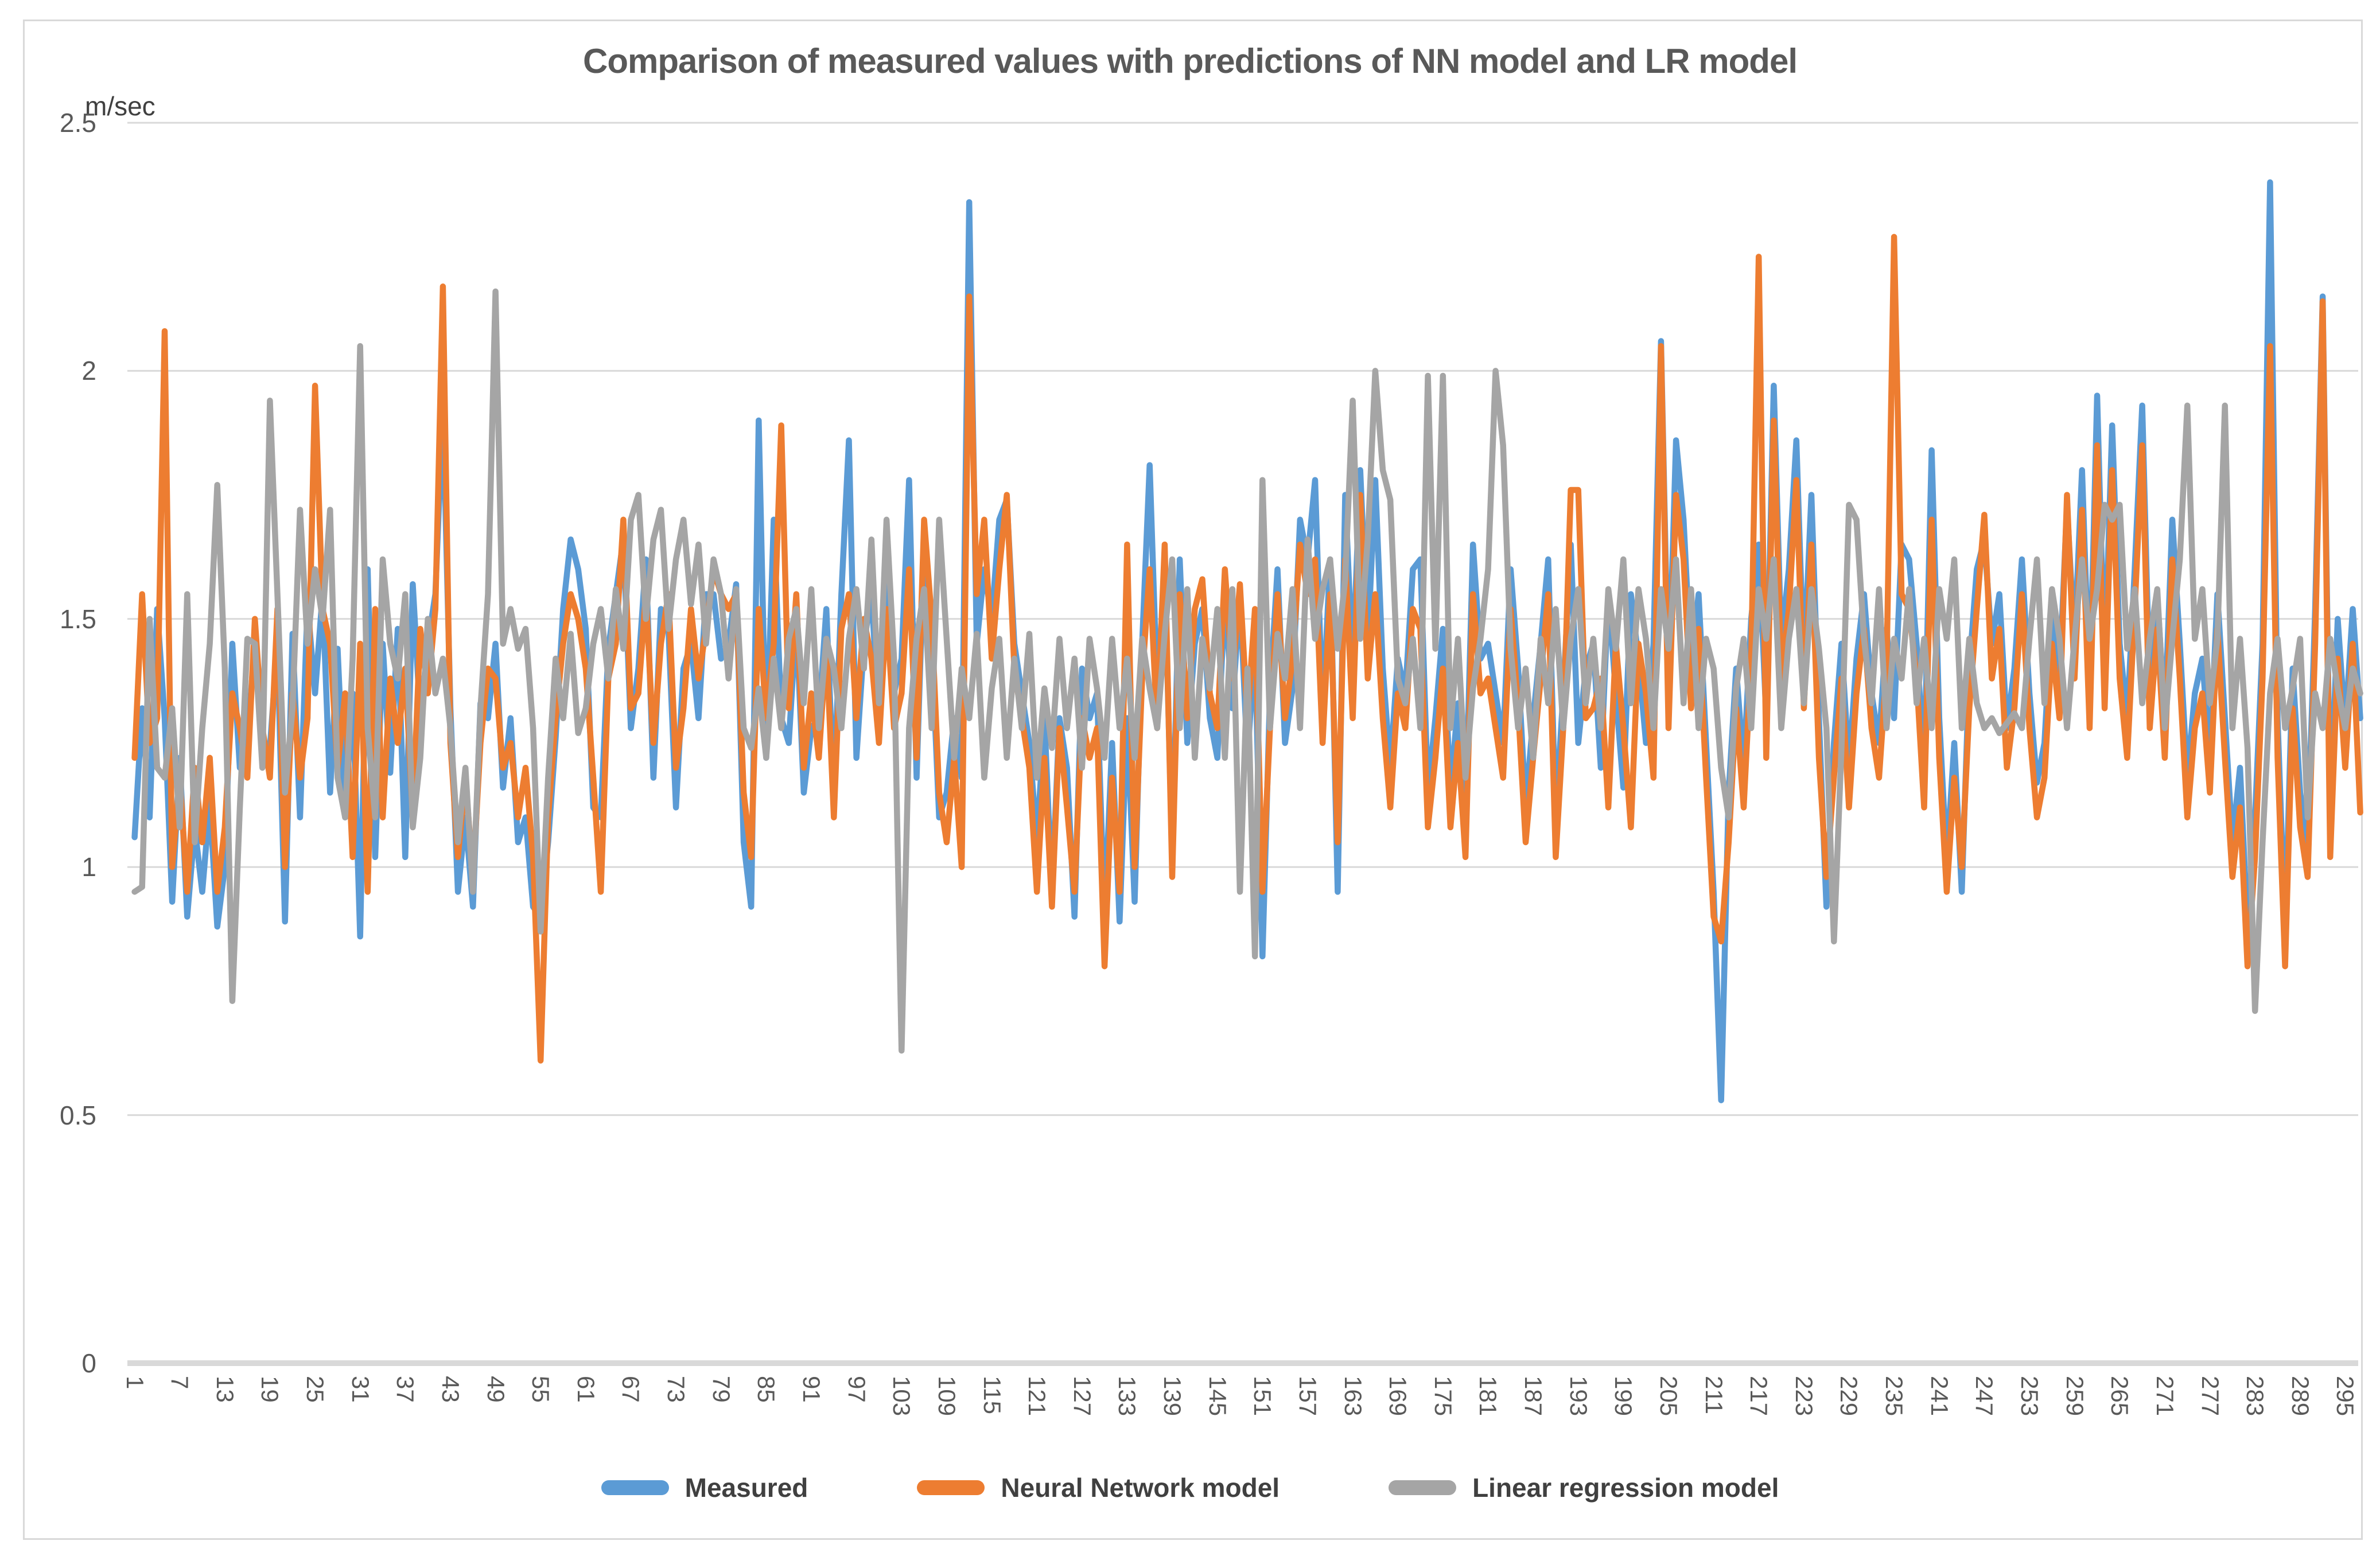 This screenshot has height=1568, width=2380. I want to click on x-tick-label: 55, so click(541, 1389).